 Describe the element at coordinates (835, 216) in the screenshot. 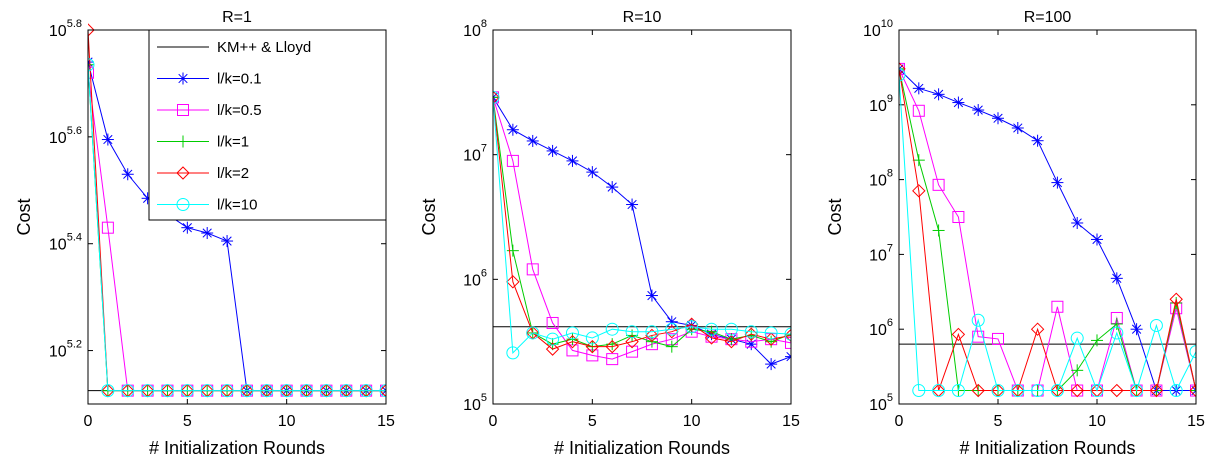

I see `y-axis-label: Cost` at that location.